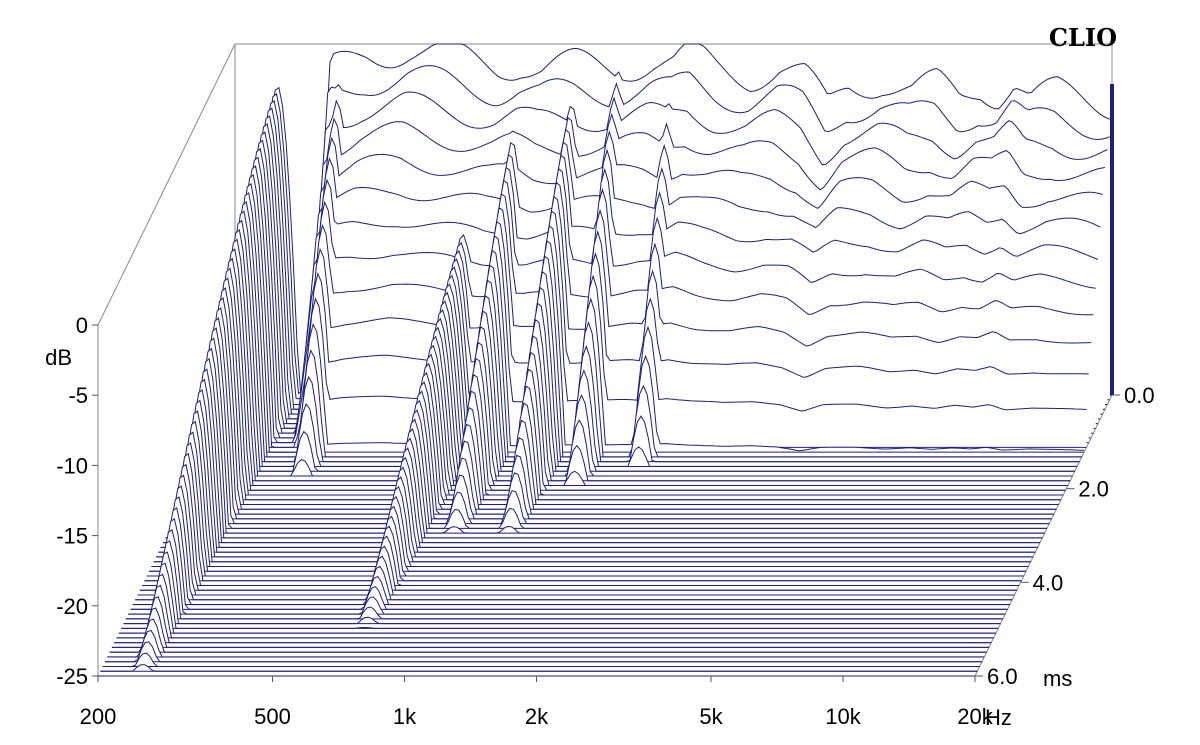 The width and height of the screenshot is (1200, 745). I want to click on db-axis-unit: dB, so click(58, 357).